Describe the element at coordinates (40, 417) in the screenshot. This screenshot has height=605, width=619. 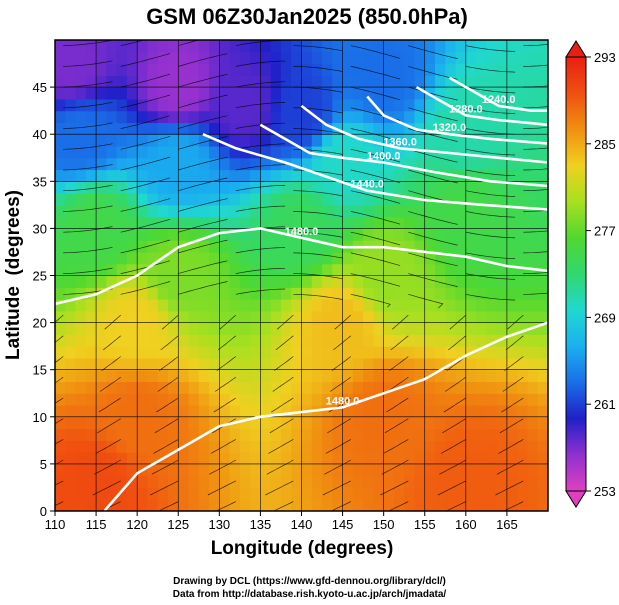
I see `y-tick-label: 10` at that location.